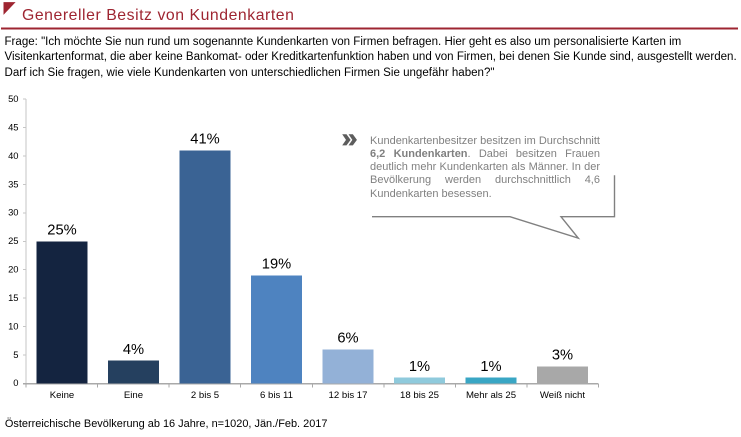  I want to click on svg-text: 25%, so click(61, 231).